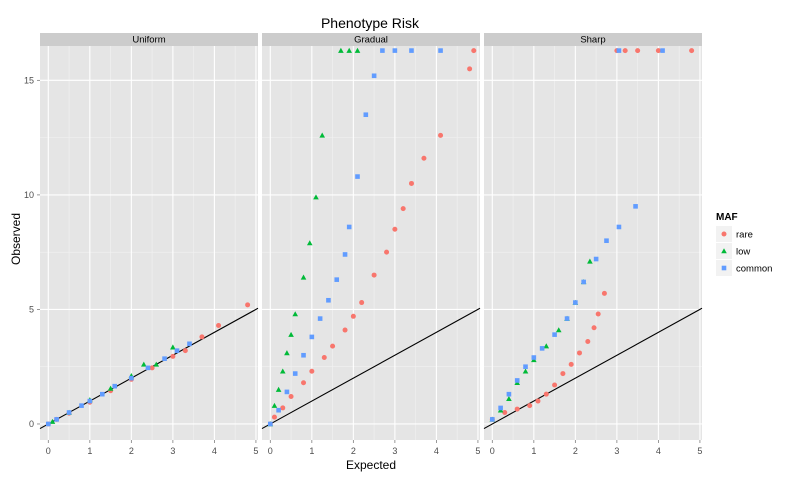 This screenshot has width=800, height=480. Describe the element at coordinates (436, 451) in the screenshot. I see `x-tick-label: 4` at that location.